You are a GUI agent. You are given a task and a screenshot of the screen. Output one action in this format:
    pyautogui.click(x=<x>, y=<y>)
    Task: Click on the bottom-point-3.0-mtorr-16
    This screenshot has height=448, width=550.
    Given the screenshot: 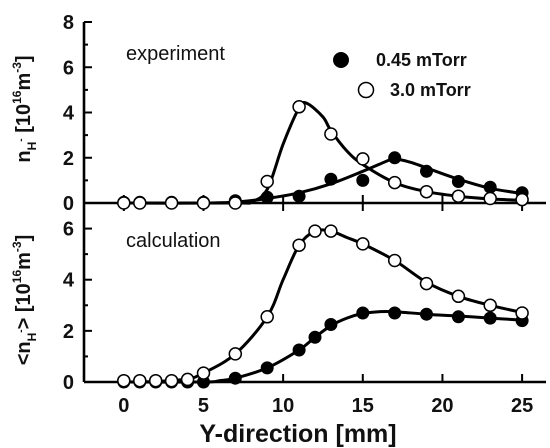 What is the action you would take?
    pyautogui.click(x=522, y=313)
    